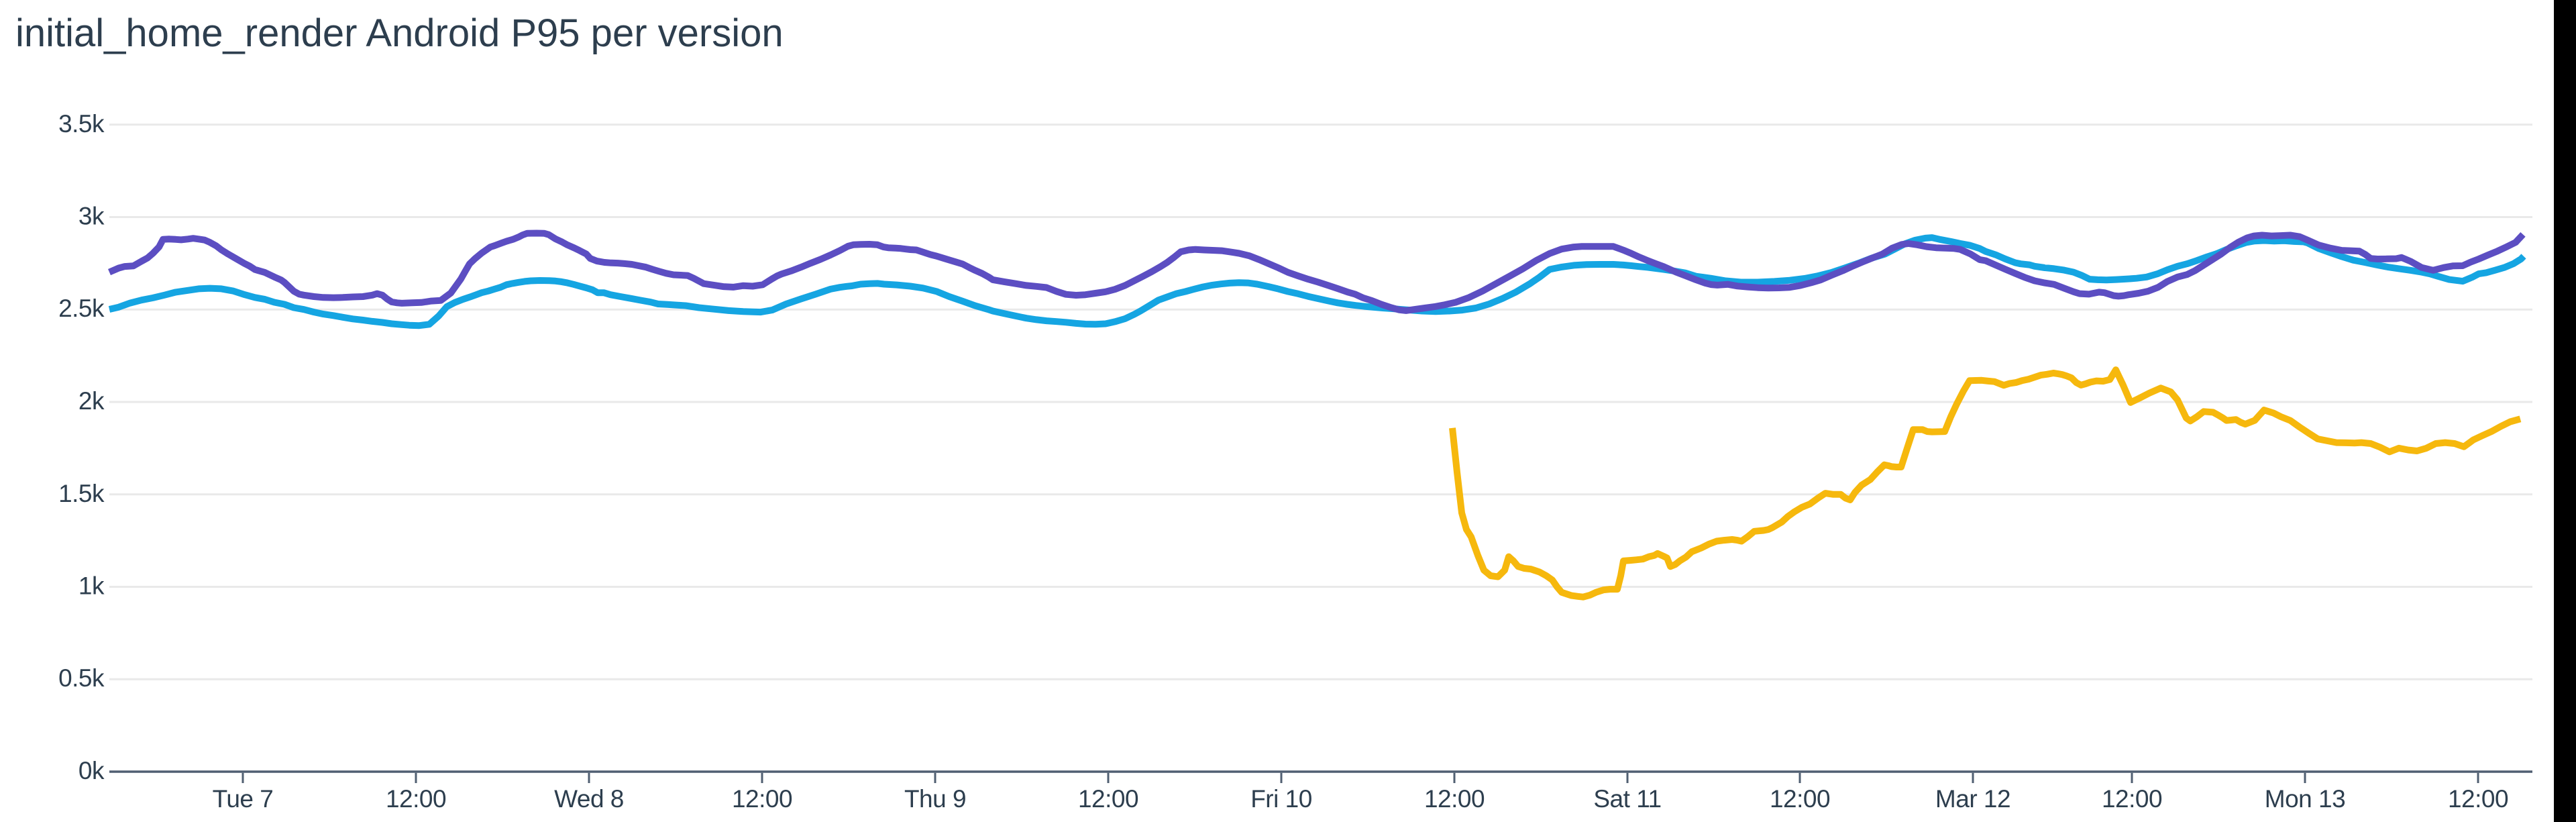  What do you see at coordinates (243, 799) in the screenshot?
I see `svg-text: Tue 7` at bounding box center [243, 799].